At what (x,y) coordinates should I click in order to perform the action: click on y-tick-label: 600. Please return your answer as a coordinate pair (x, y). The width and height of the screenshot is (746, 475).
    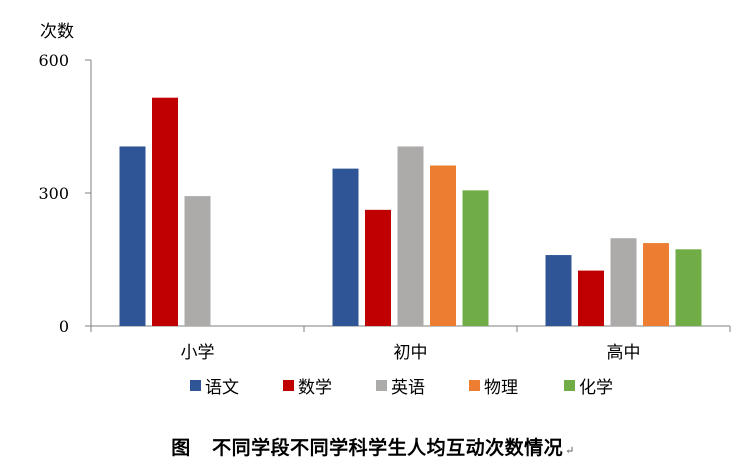
    Looking at the image, I should click on (53, 60).